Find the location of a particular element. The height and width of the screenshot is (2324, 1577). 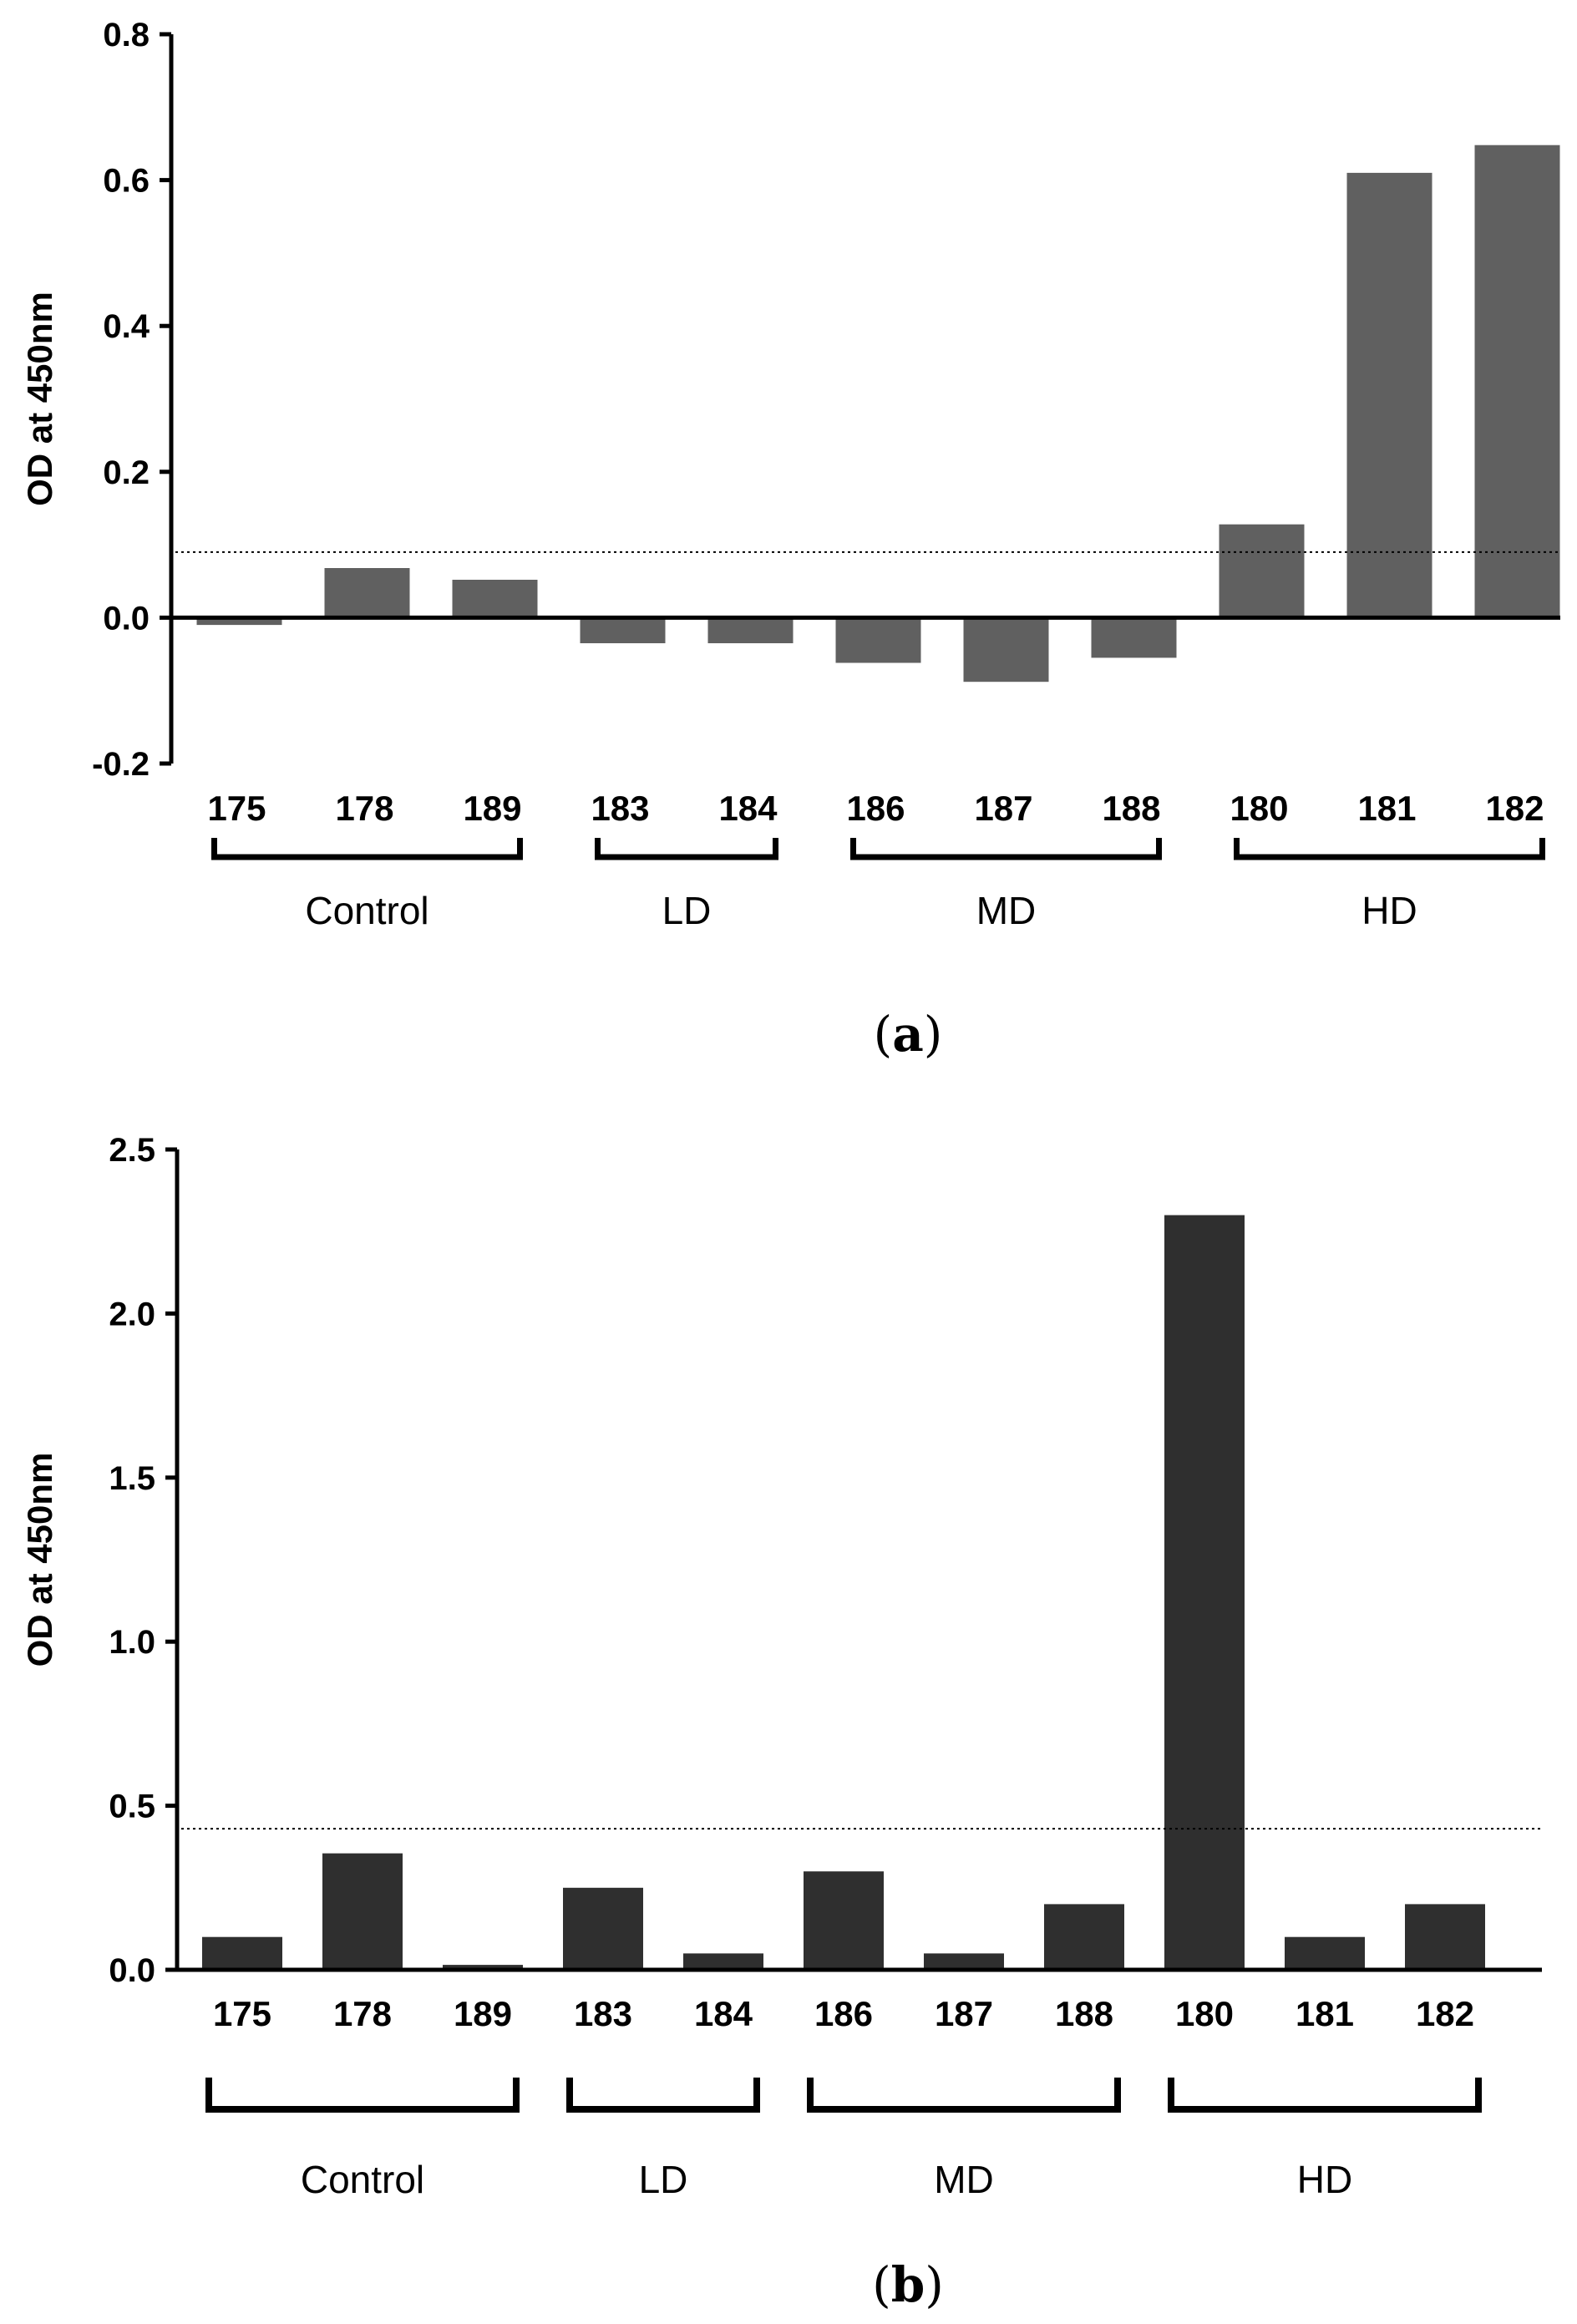

caption-letter: b is located at coordinates (908, 2284).